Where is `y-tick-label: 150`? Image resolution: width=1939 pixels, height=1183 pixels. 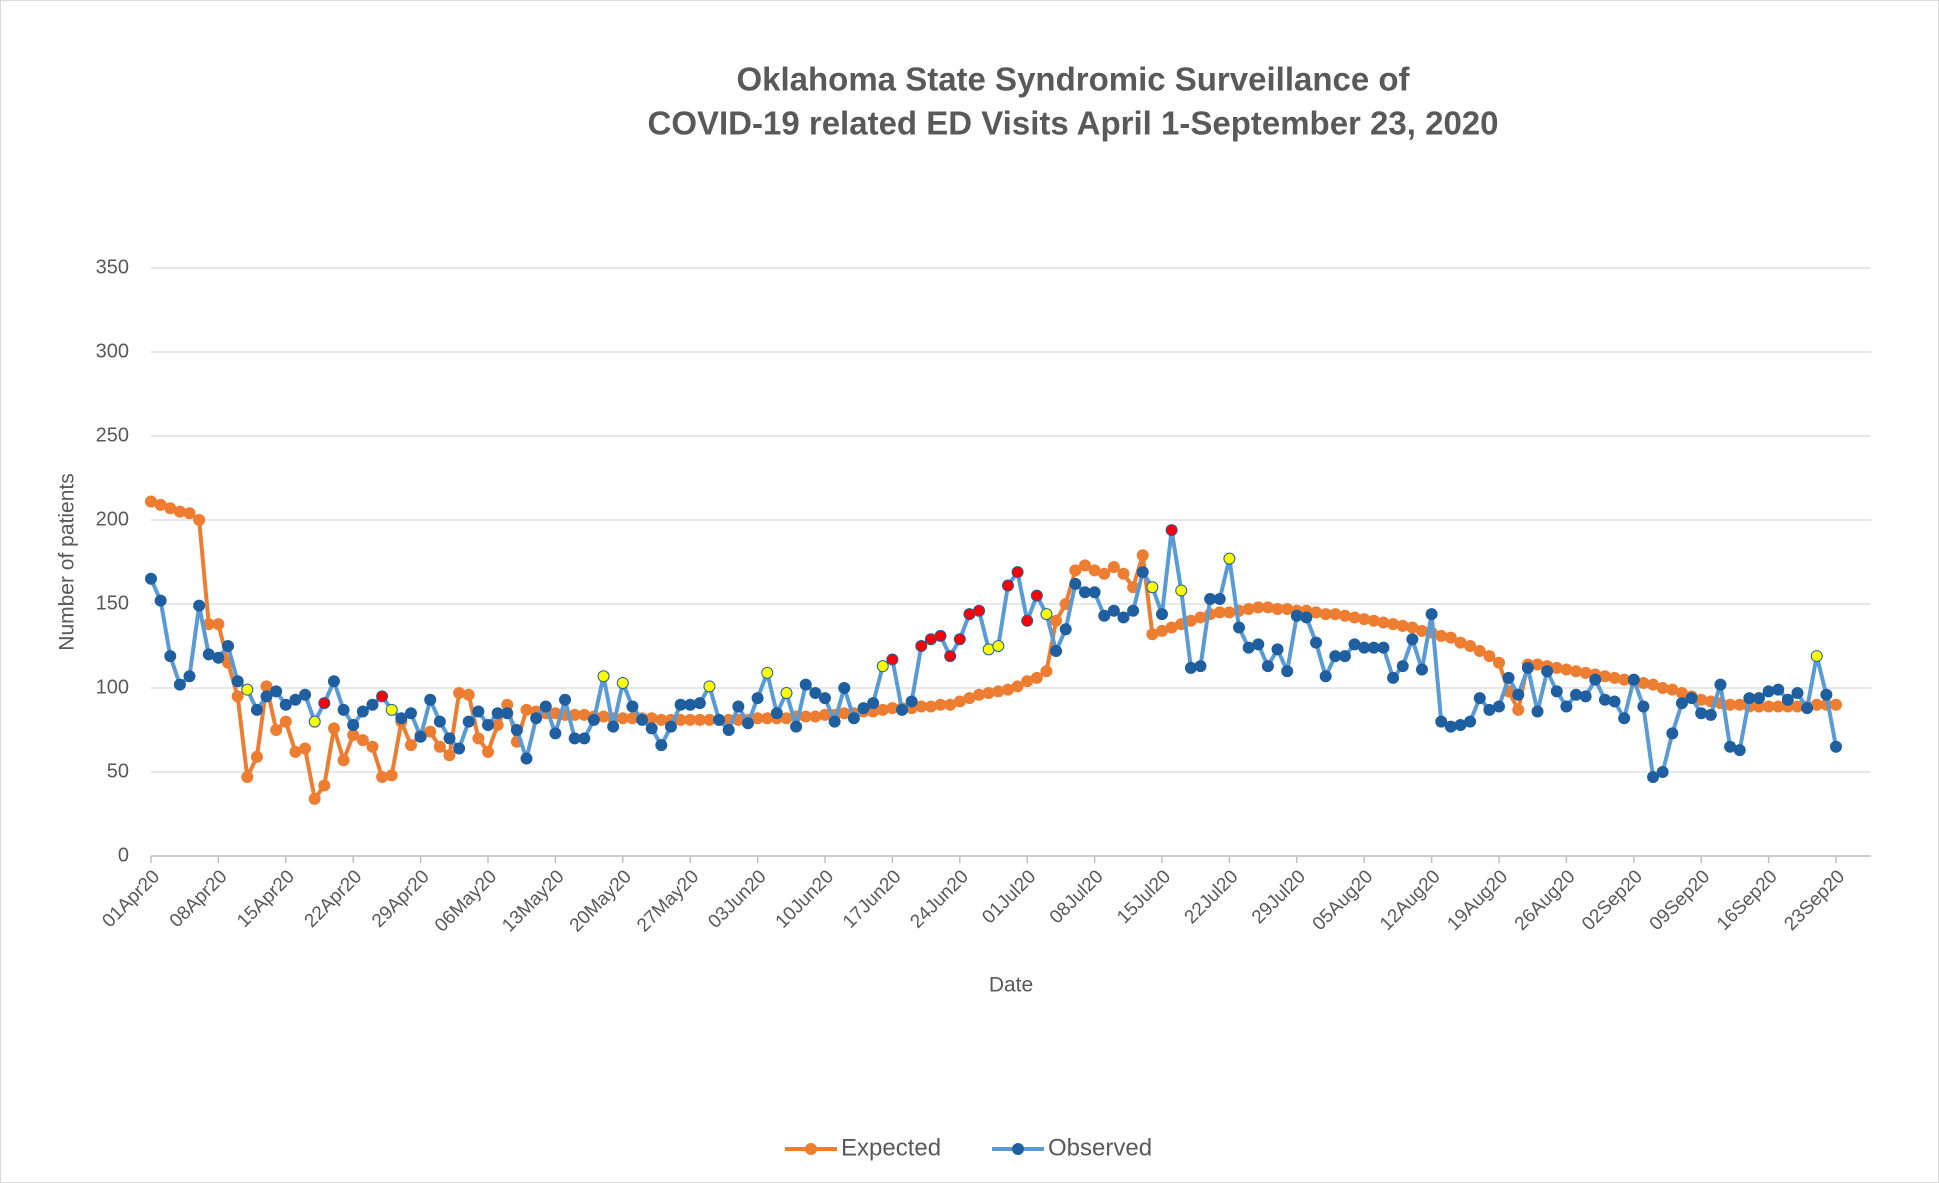 y-tick-label: 150 is located at coordinates (112, 603).